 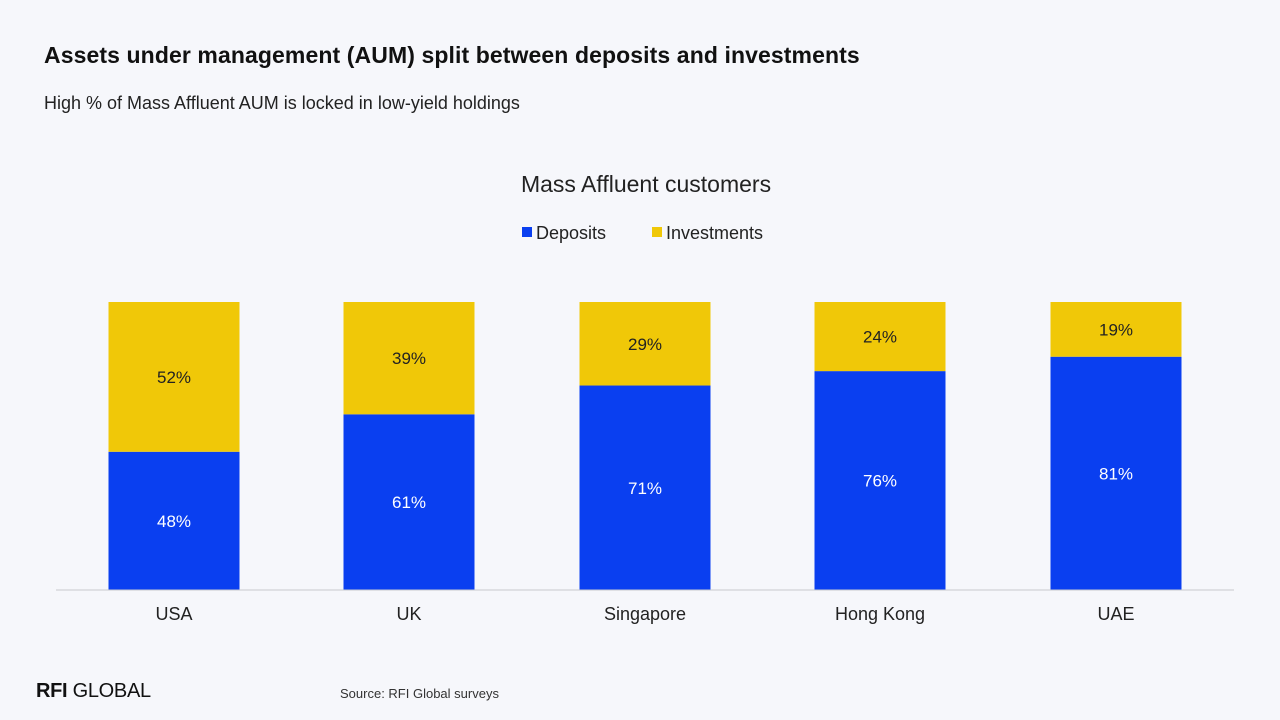 I want to click on data-label-deposits-hong-kong: 76%, so click(x=880, y=481).